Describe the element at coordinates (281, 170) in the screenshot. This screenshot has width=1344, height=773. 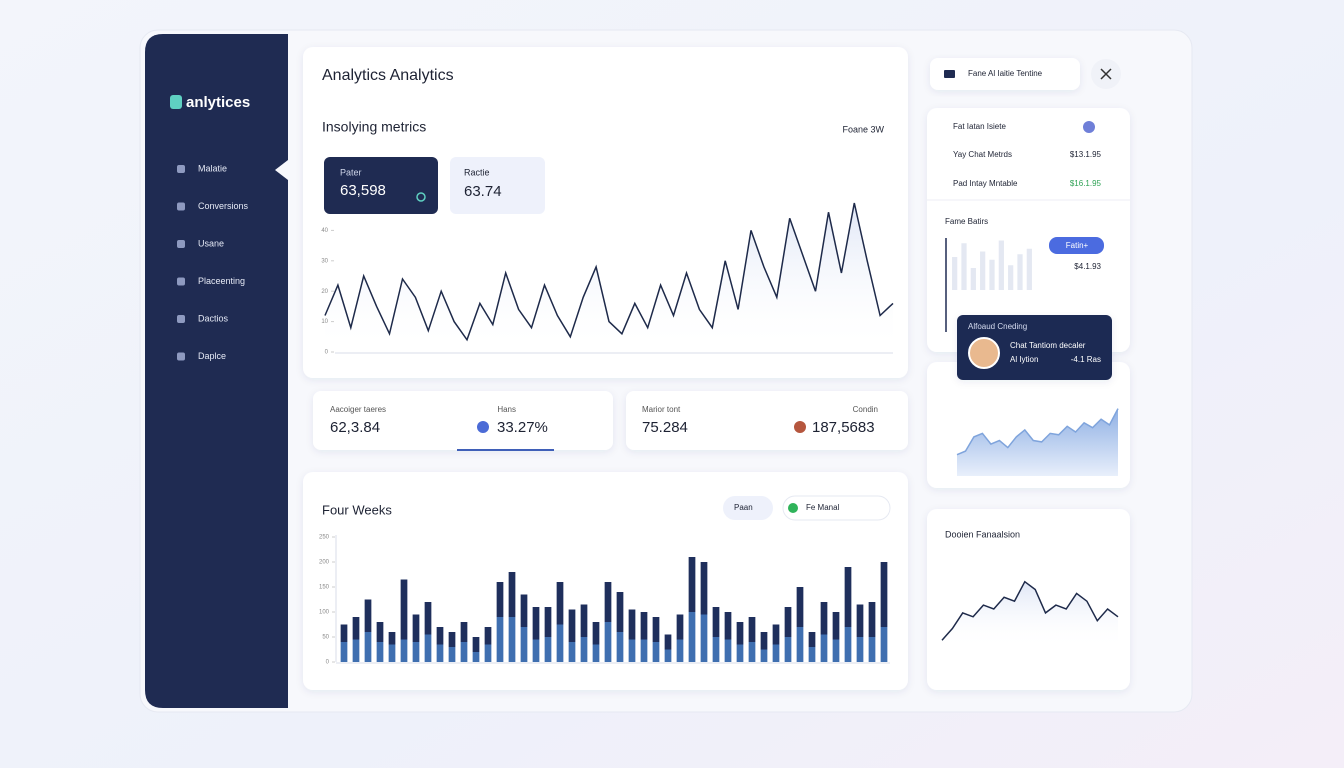
I see `nav-pointer` at that location.